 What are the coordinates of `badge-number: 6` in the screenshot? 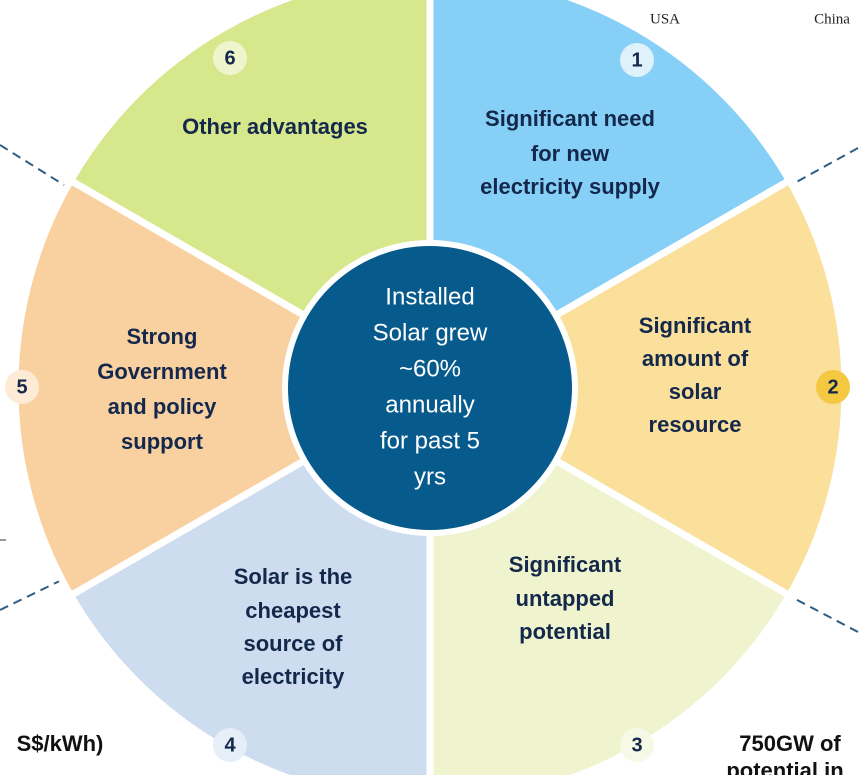 It's located at (229, 58).